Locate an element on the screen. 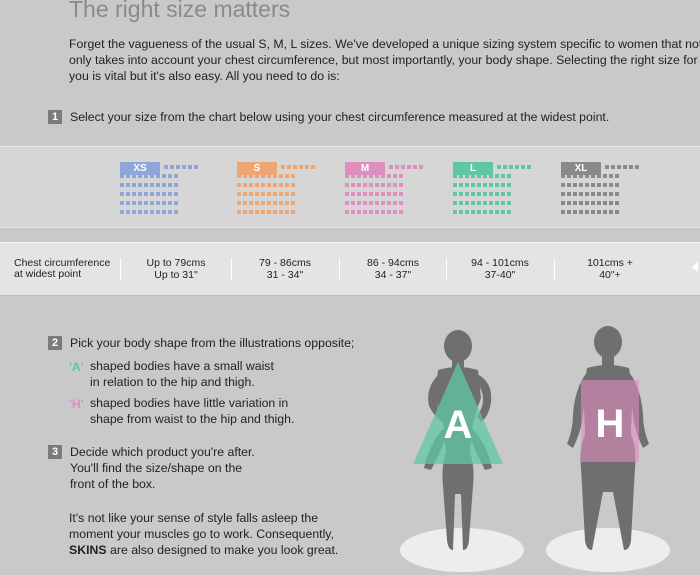 This screenshot has width=700, height=575. h-shape-rectangle is located at coordinates (610, 421).